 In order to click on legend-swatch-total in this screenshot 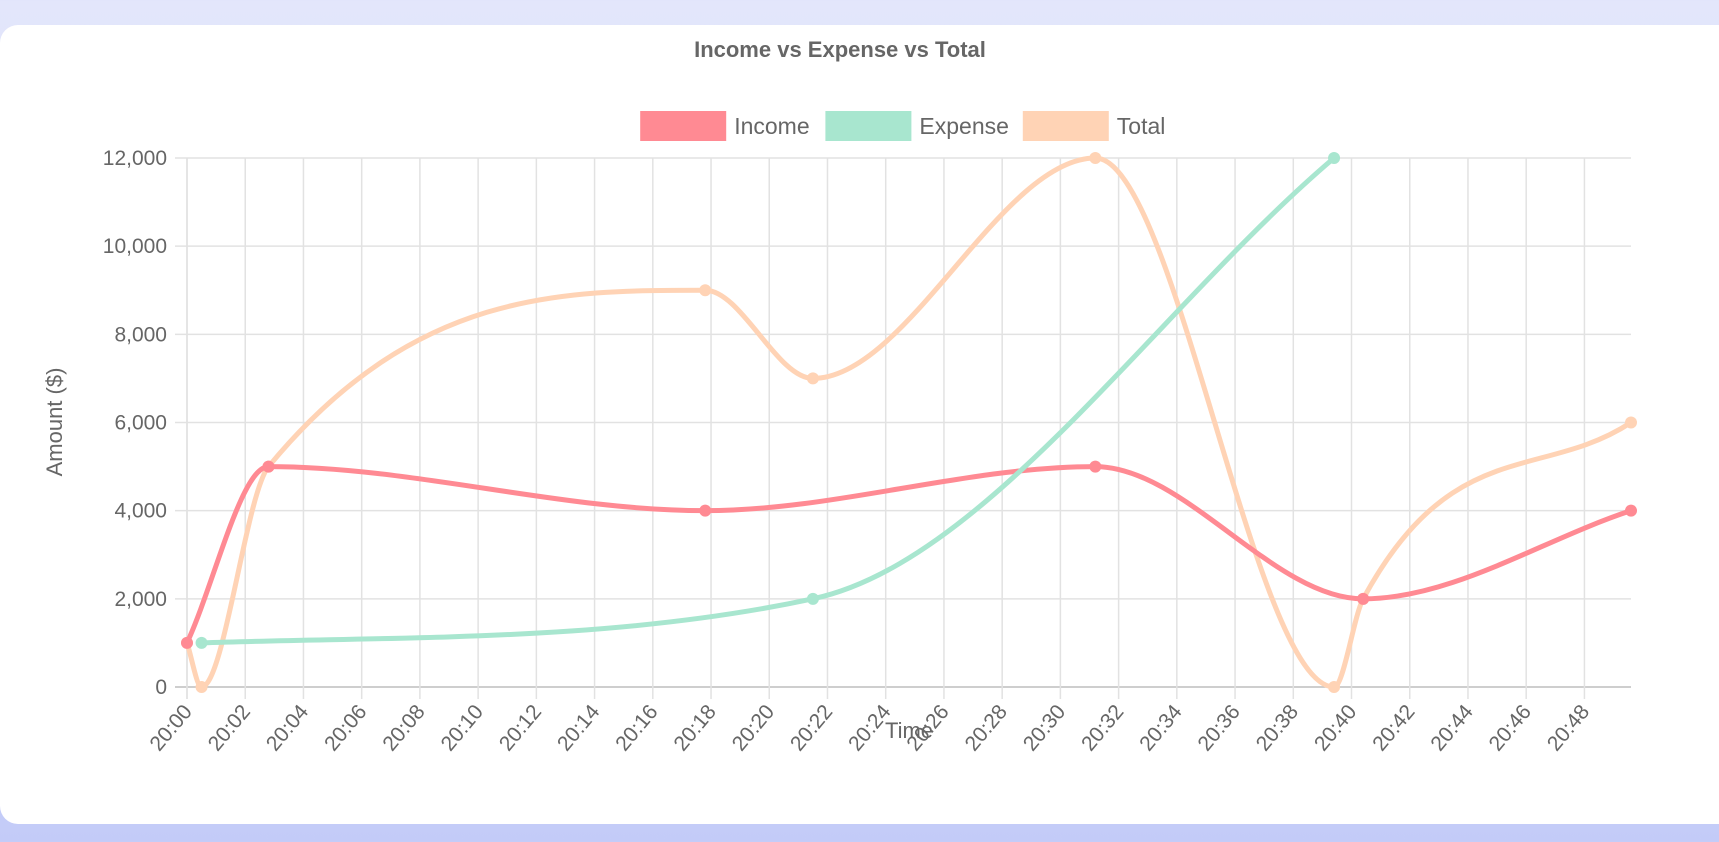, I will do `click(1065, 126)`.